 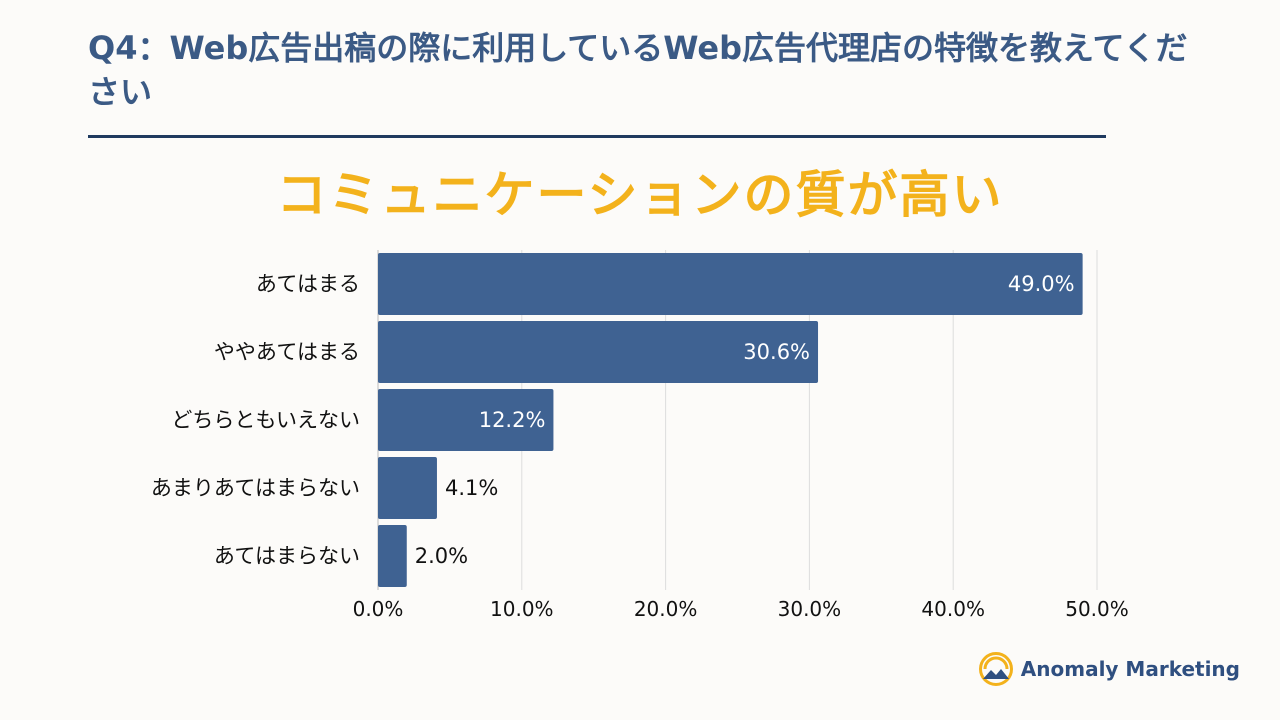 I want to click on category-label: あてはまらない, so click(x=287, y=556).